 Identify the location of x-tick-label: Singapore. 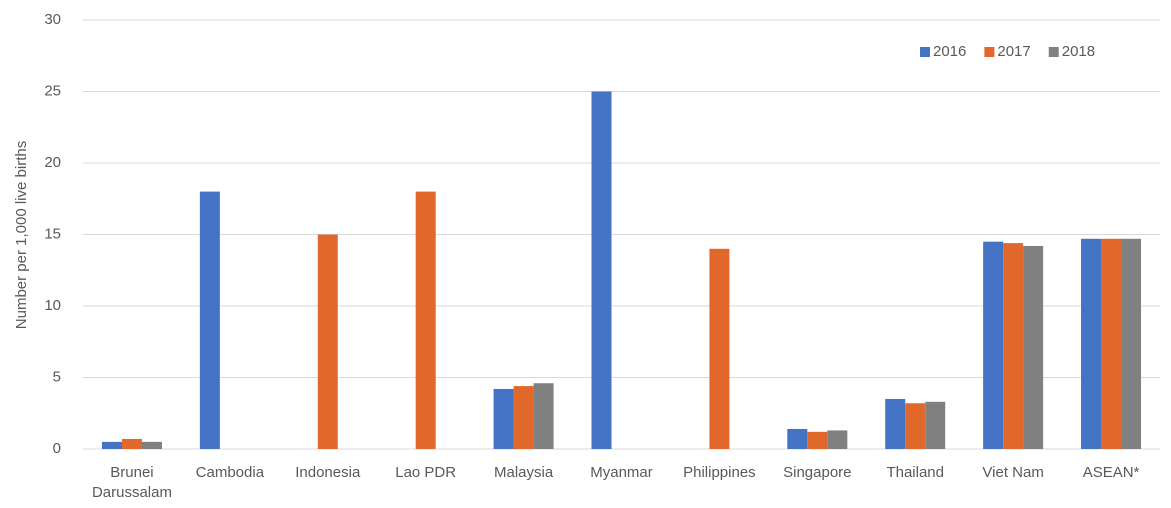
(817, 472).